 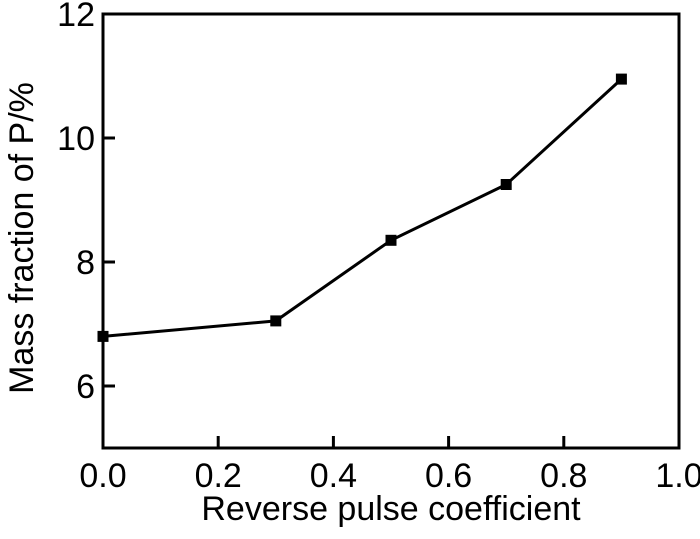 What do you see at coordinates (85, 387) in the screenshot?
I see `y-tick-label: 6` at bounding box center [85, 387].